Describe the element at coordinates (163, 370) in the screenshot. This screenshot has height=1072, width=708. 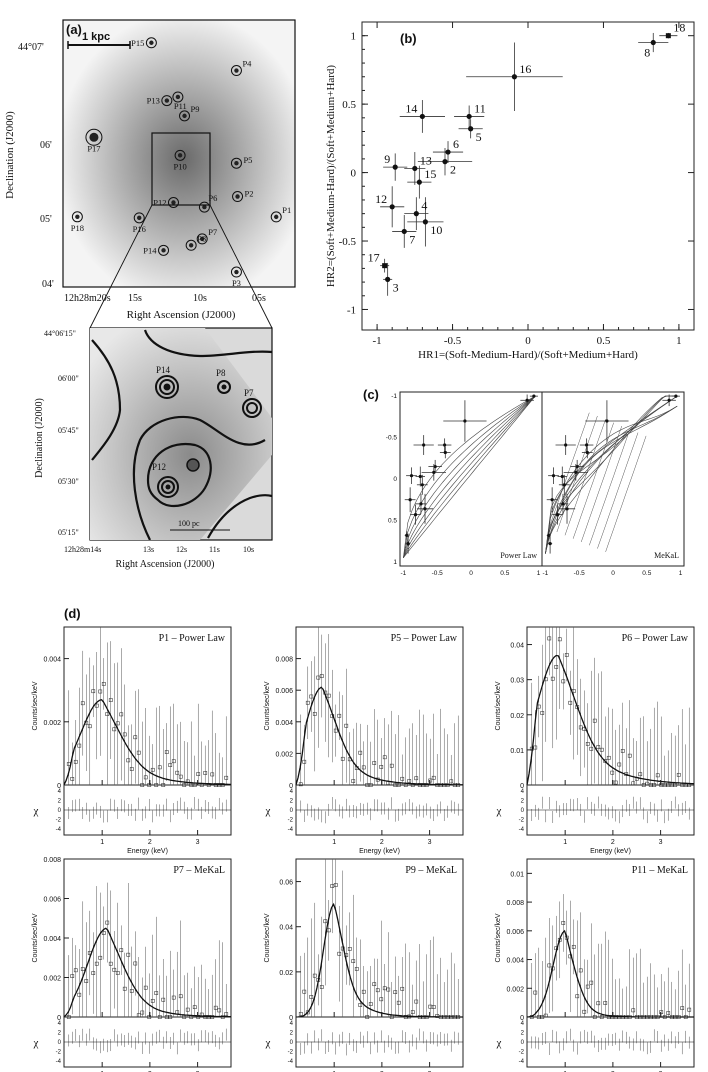
I see `zoom-label-p14: P14` at that location.